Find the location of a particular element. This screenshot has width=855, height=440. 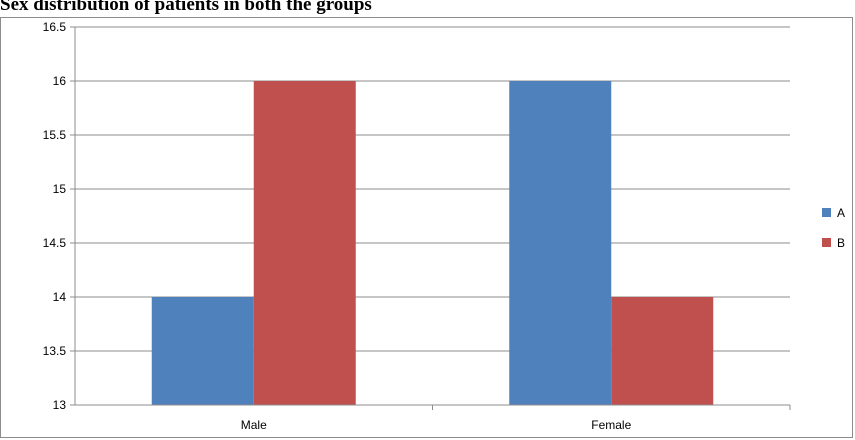

bar-A-female is located at coordinates (560, 243).